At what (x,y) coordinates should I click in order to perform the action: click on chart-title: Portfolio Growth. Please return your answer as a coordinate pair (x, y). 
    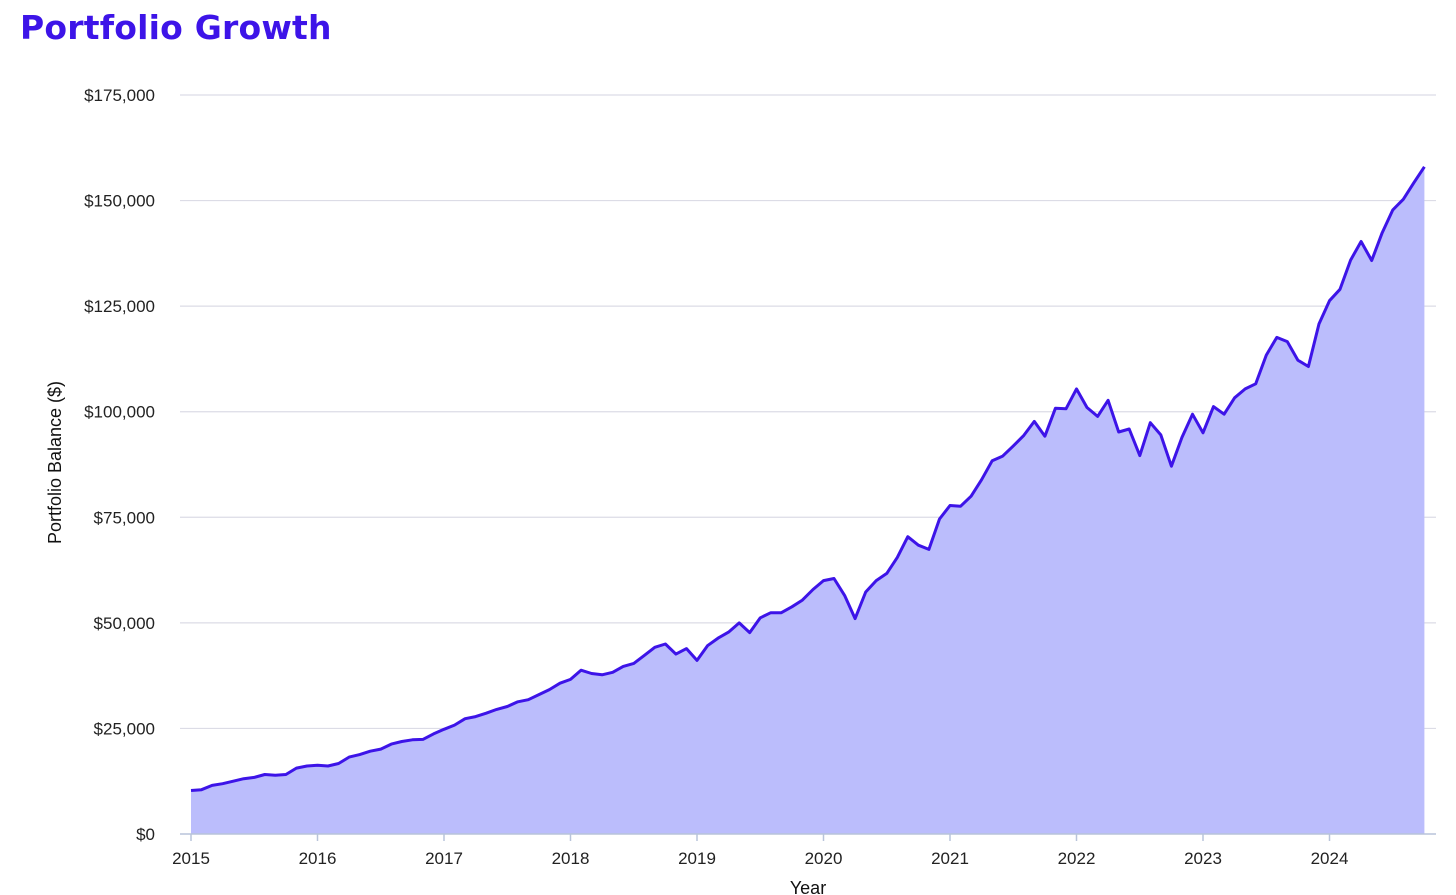
    Looking at the image, I should click on (176, 27).